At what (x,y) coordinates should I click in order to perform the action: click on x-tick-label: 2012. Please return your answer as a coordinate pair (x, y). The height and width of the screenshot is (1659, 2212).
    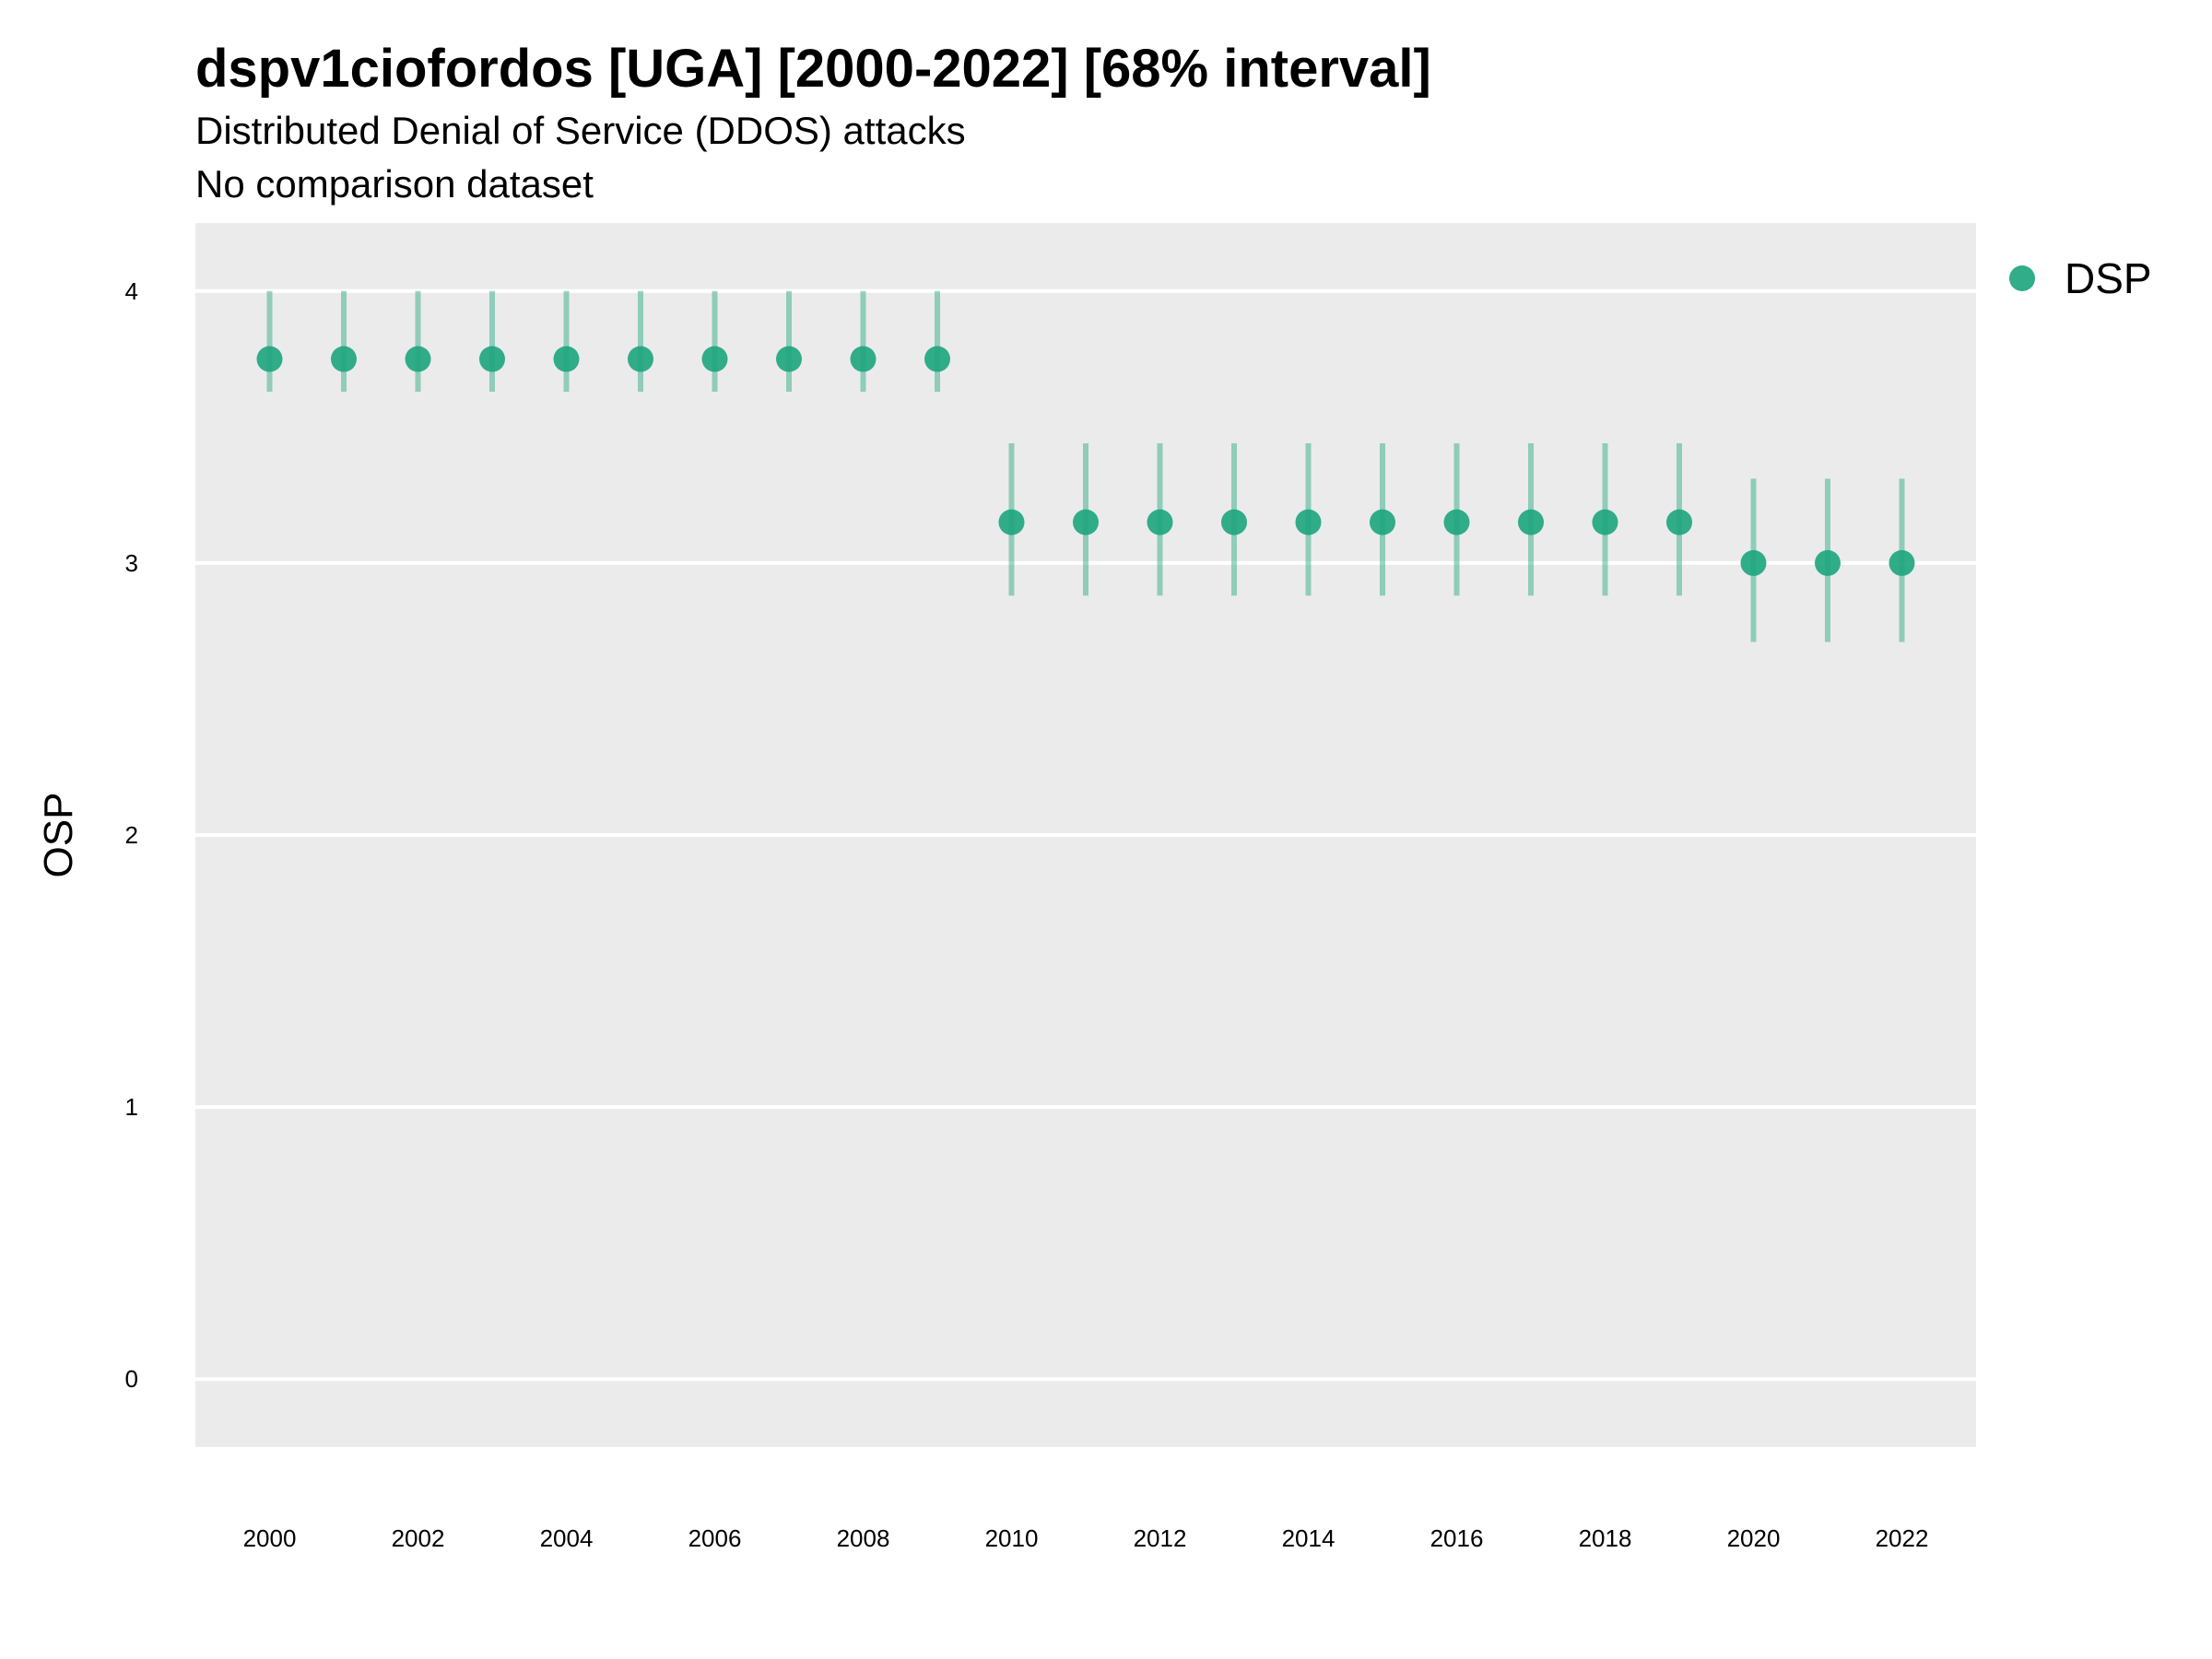
    Looking at the image, I should click on (1160, 1538).